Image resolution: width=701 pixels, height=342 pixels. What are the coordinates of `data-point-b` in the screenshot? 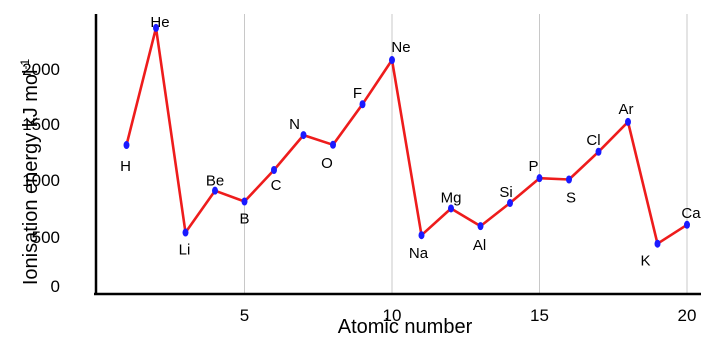 It's located at (244, 201).